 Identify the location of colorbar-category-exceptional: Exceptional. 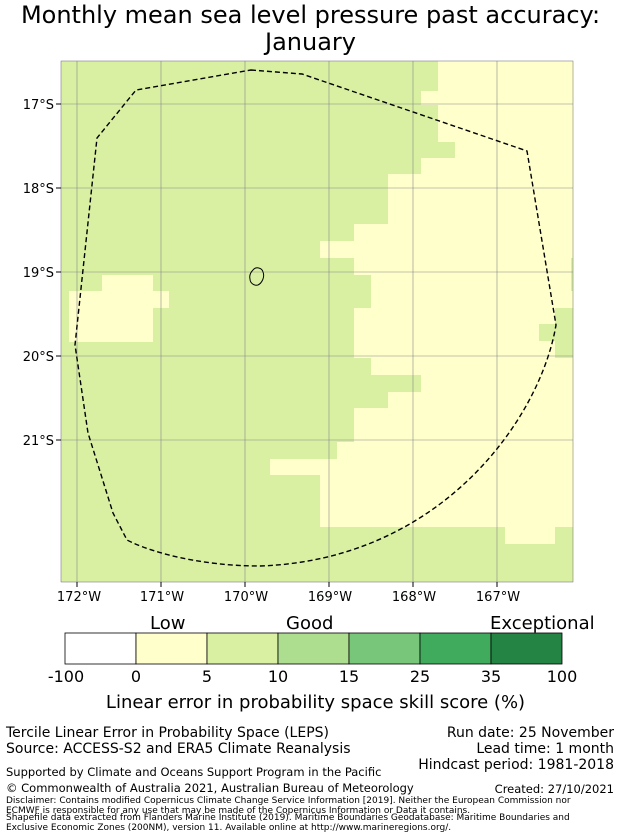
(542, 623).